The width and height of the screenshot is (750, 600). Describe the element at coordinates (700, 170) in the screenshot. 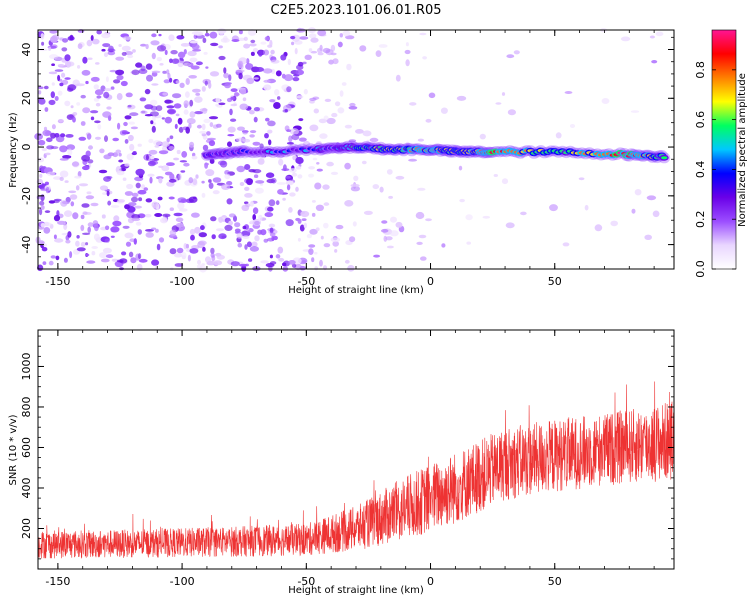

I see `colorbar-tick-label: 0.4` at that location.